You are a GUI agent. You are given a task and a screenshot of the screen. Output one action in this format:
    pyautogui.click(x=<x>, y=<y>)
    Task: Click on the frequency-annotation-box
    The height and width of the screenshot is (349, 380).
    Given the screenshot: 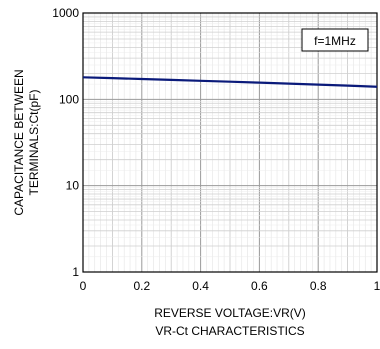 What is the action you would take?
    pyautogui.click(x=335, y=40)
    